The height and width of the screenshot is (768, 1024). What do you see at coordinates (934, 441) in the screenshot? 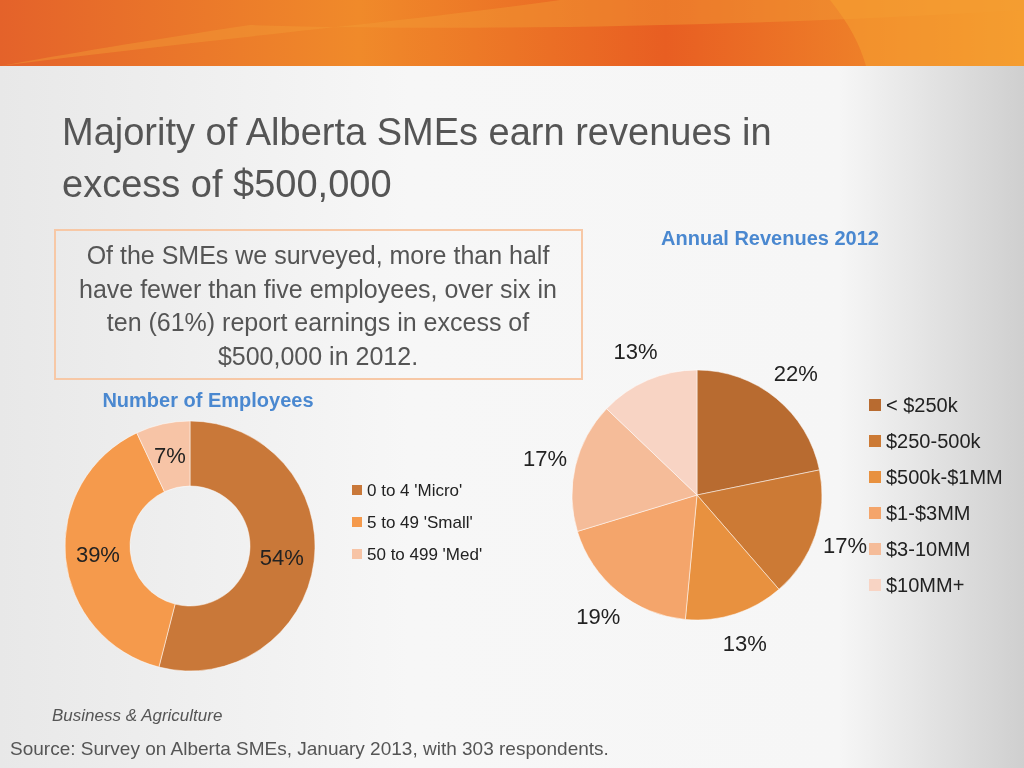
I see `legend-label: $250-500k` at bounding box center [934, 441].